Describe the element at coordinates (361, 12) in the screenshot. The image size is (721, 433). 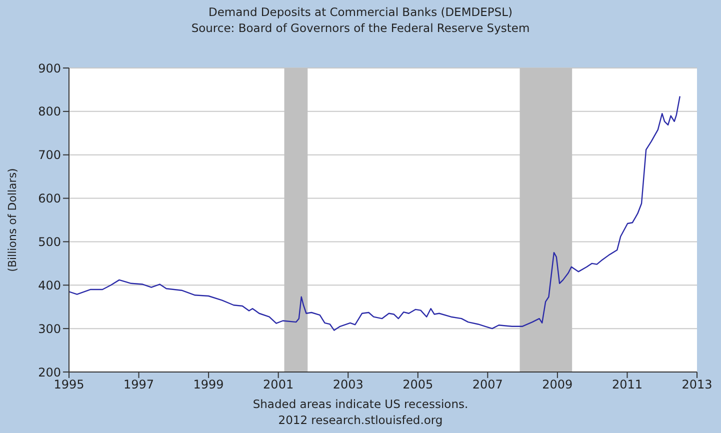
I see `chart-title: Demand Deposits at Commercial Banks (DEMDEPSL)` at that location.